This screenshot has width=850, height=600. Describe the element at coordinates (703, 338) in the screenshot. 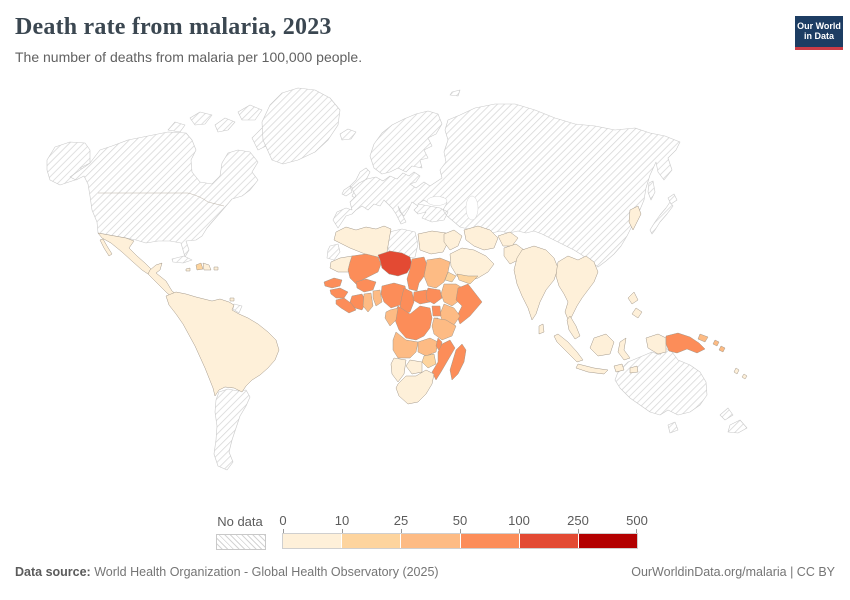

I see `country-new-britain` at that location.